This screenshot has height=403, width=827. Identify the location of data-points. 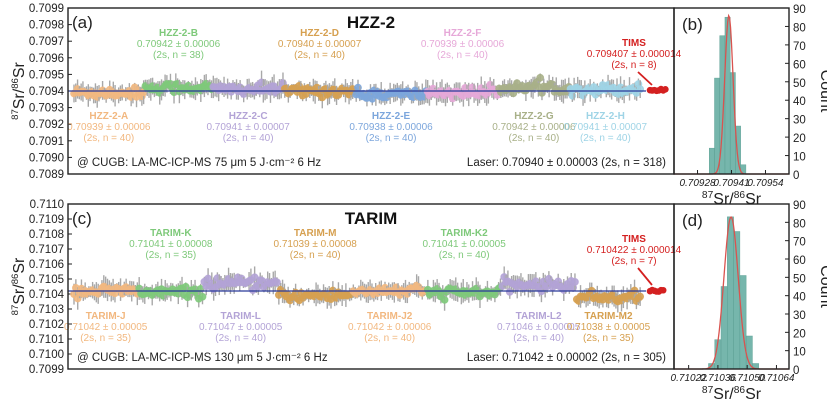
(369, 89).